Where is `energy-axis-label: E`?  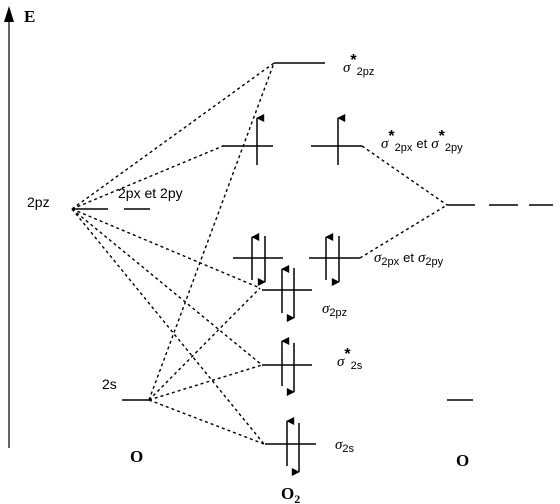 energy-axis-label: E is located at coordinates (29, 16).